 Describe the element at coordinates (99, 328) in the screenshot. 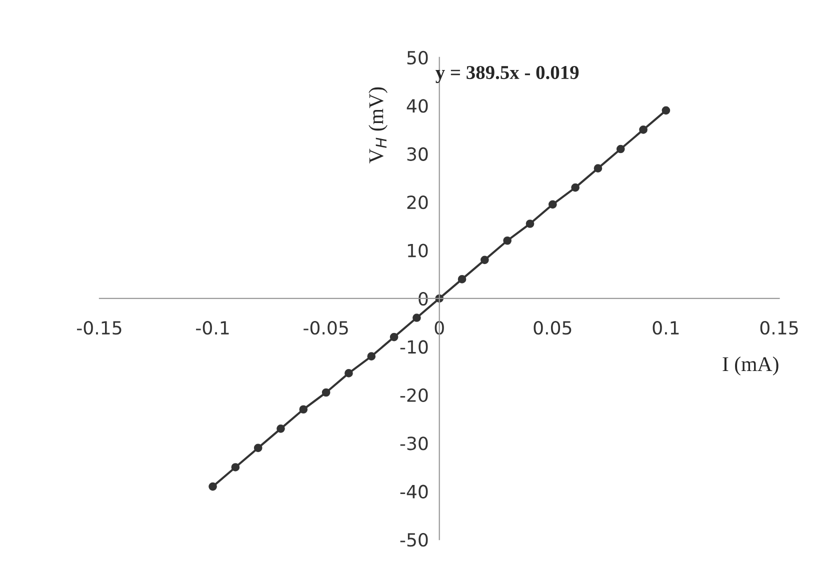

I see `x-tick-label: -0.15` at that location.